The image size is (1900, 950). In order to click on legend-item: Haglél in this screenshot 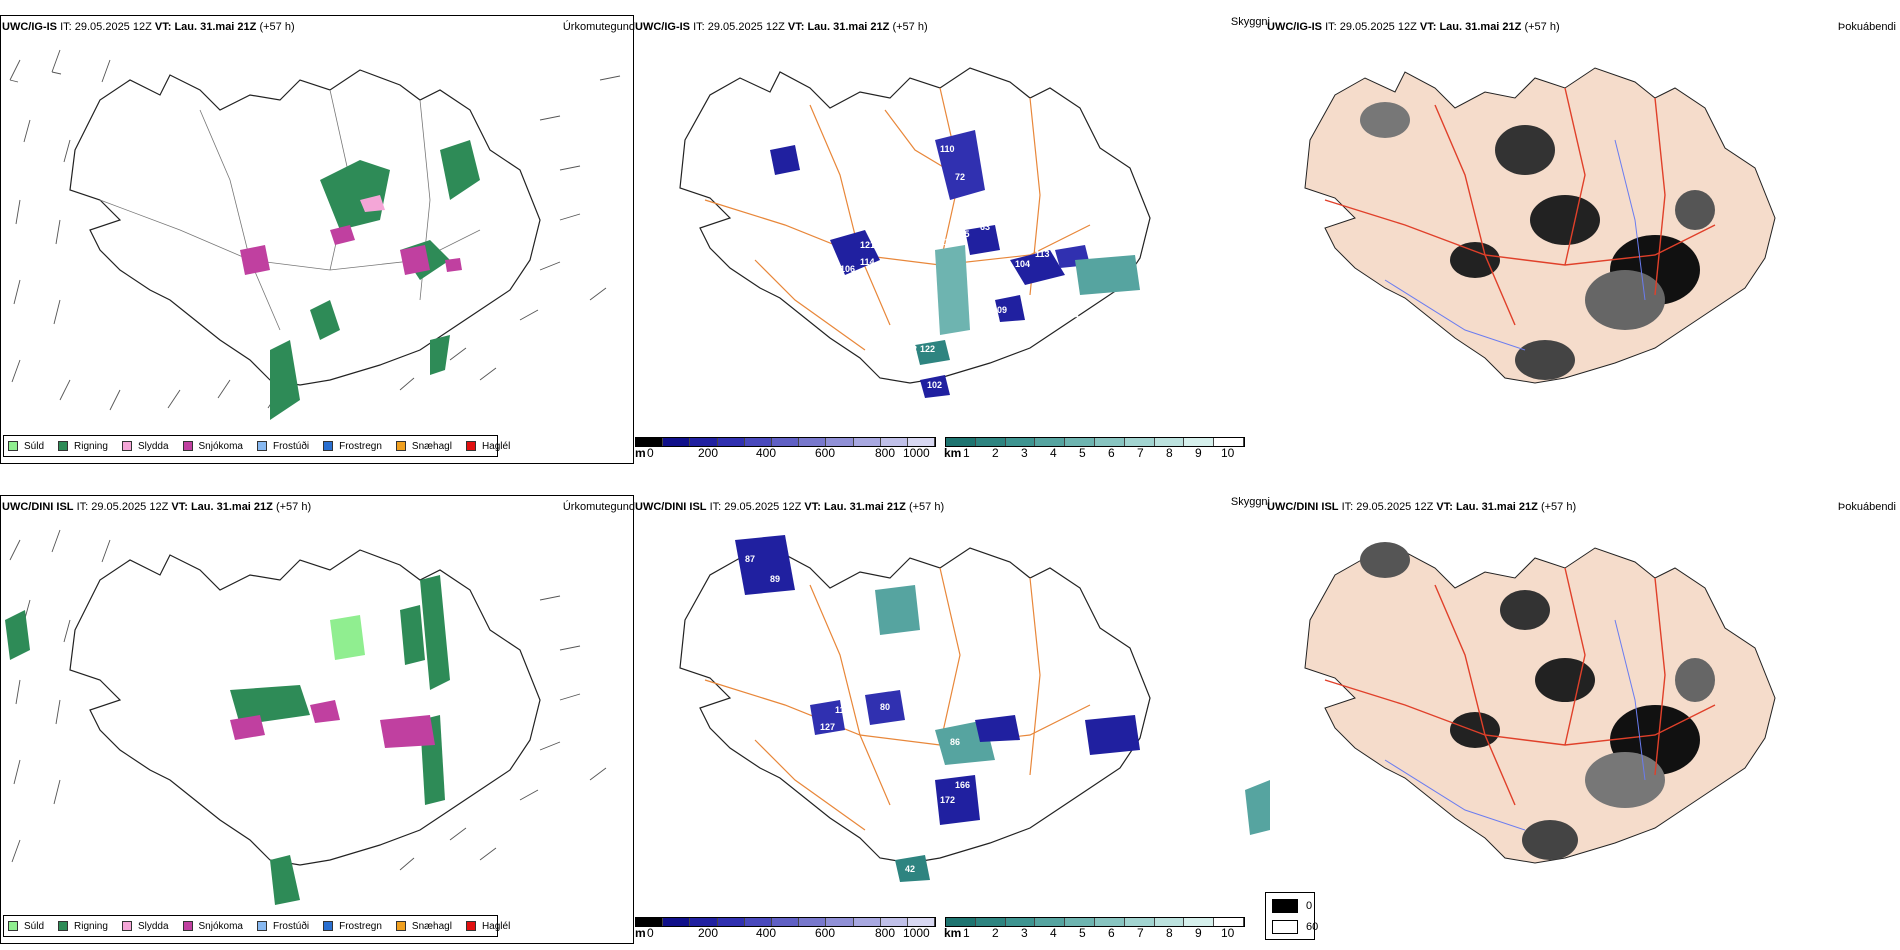, I will do `click(487, 926)`.